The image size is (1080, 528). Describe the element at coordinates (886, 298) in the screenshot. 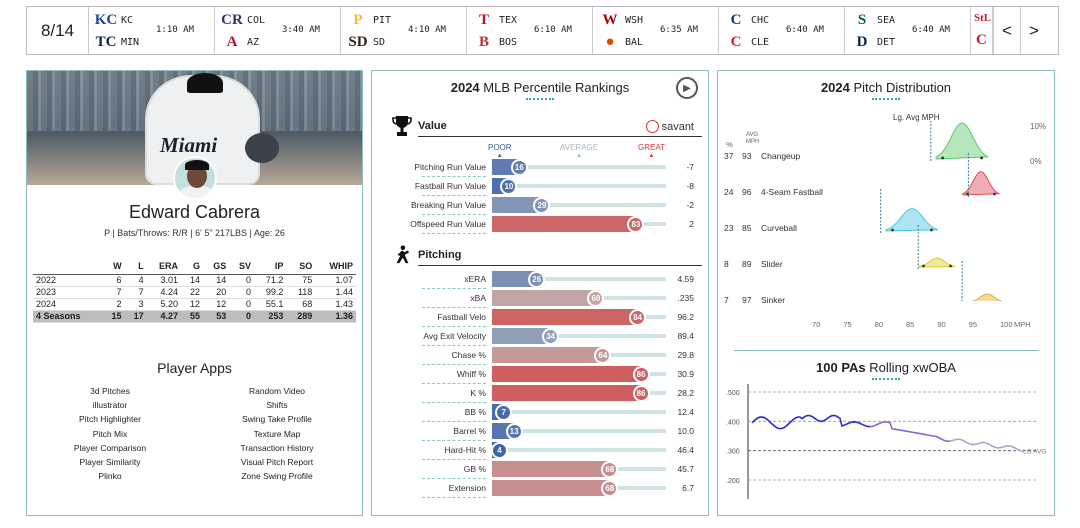

I see `pitch-row-sinker: 7 97 Sinker` at that location.